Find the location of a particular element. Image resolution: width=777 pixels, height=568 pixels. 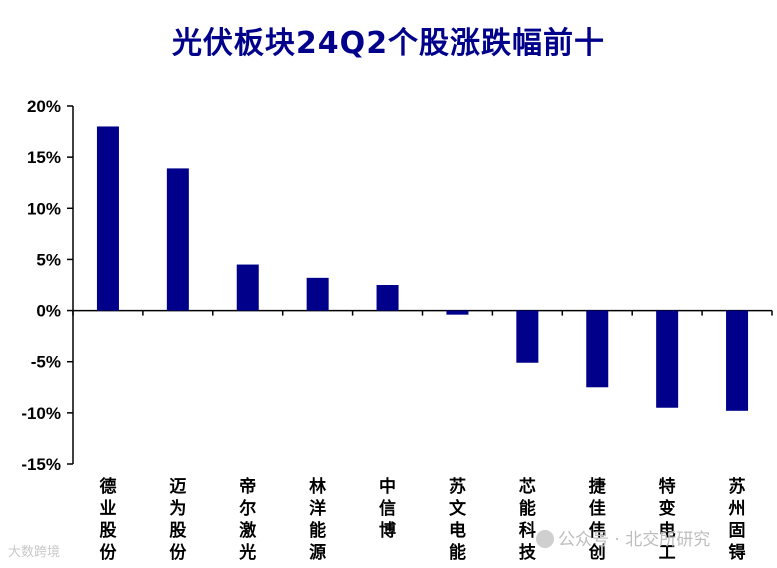

y-tick-label: 20% is located at coordinates (44, 106).